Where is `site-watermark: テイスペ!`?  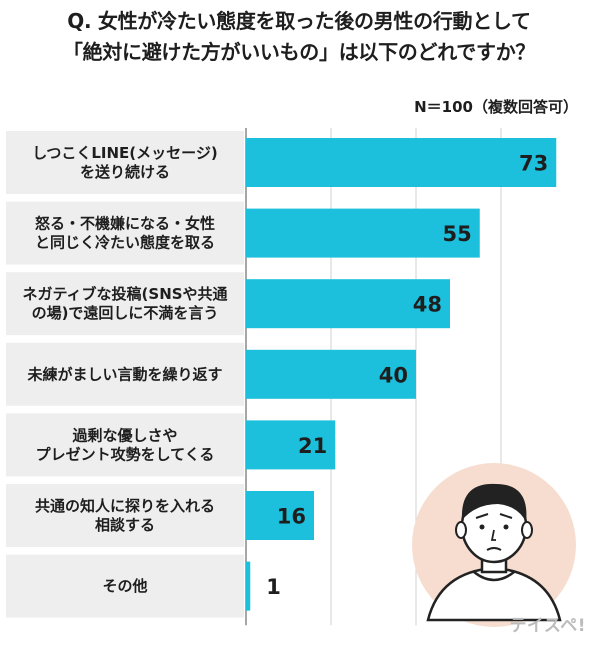
site-watermark: テイスペ! is located at coordinates (547, 626).